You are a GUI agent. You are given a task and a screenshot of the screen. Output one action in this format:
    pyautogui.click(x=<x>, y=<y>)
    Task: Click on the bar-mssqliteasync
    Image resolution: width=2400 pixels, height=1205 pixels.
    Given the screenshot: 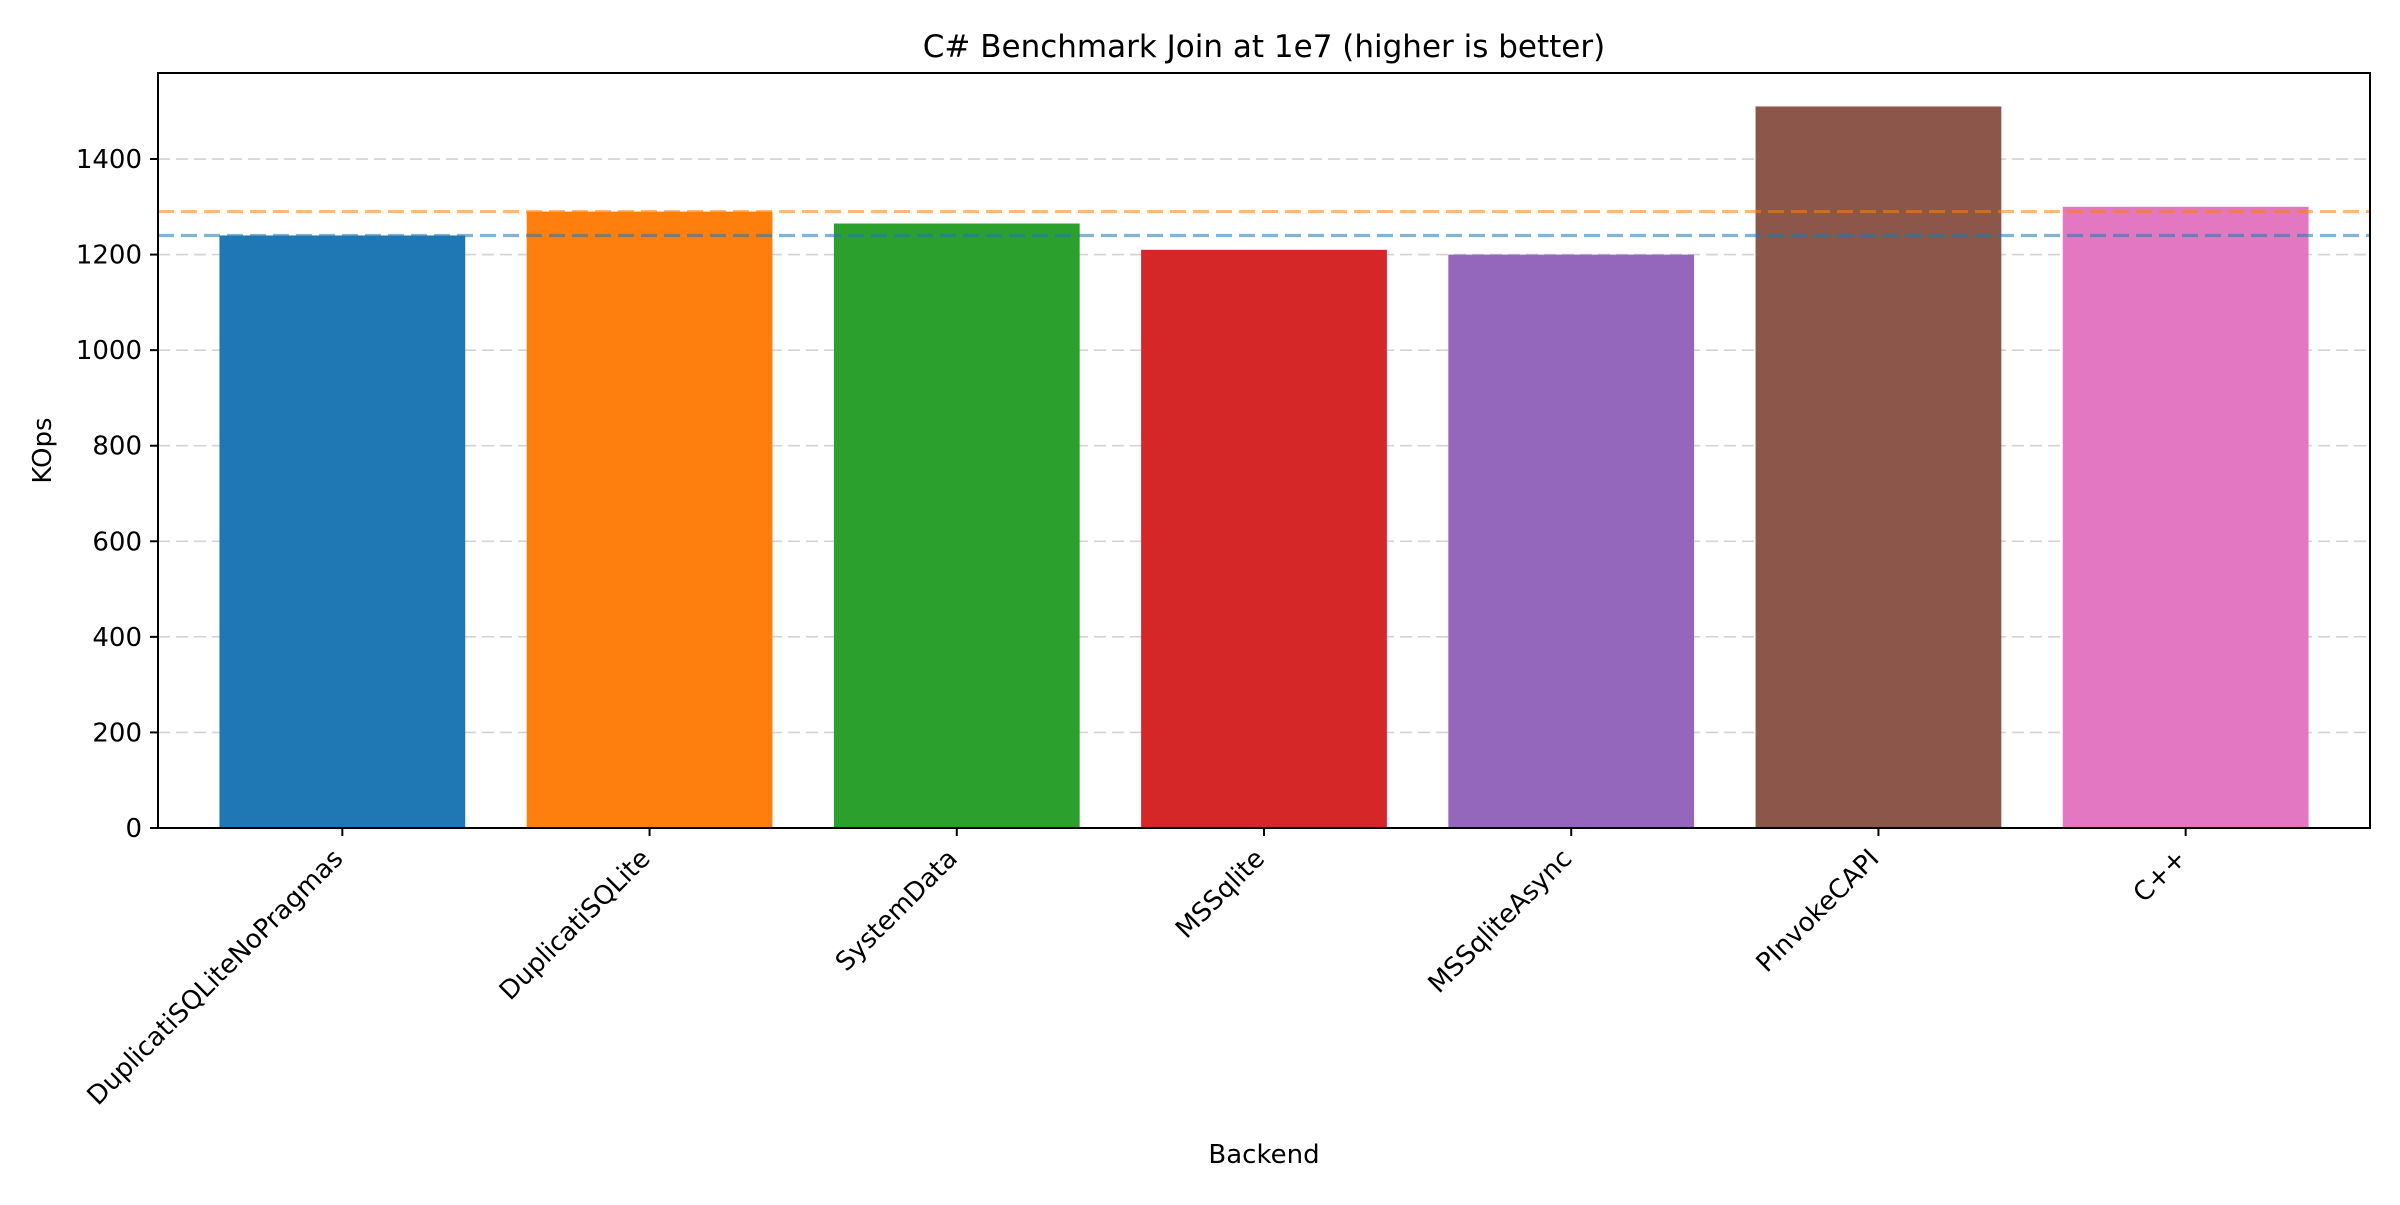 What is the action you would take?
    pyautogui.click(x=1571, y=541)
    